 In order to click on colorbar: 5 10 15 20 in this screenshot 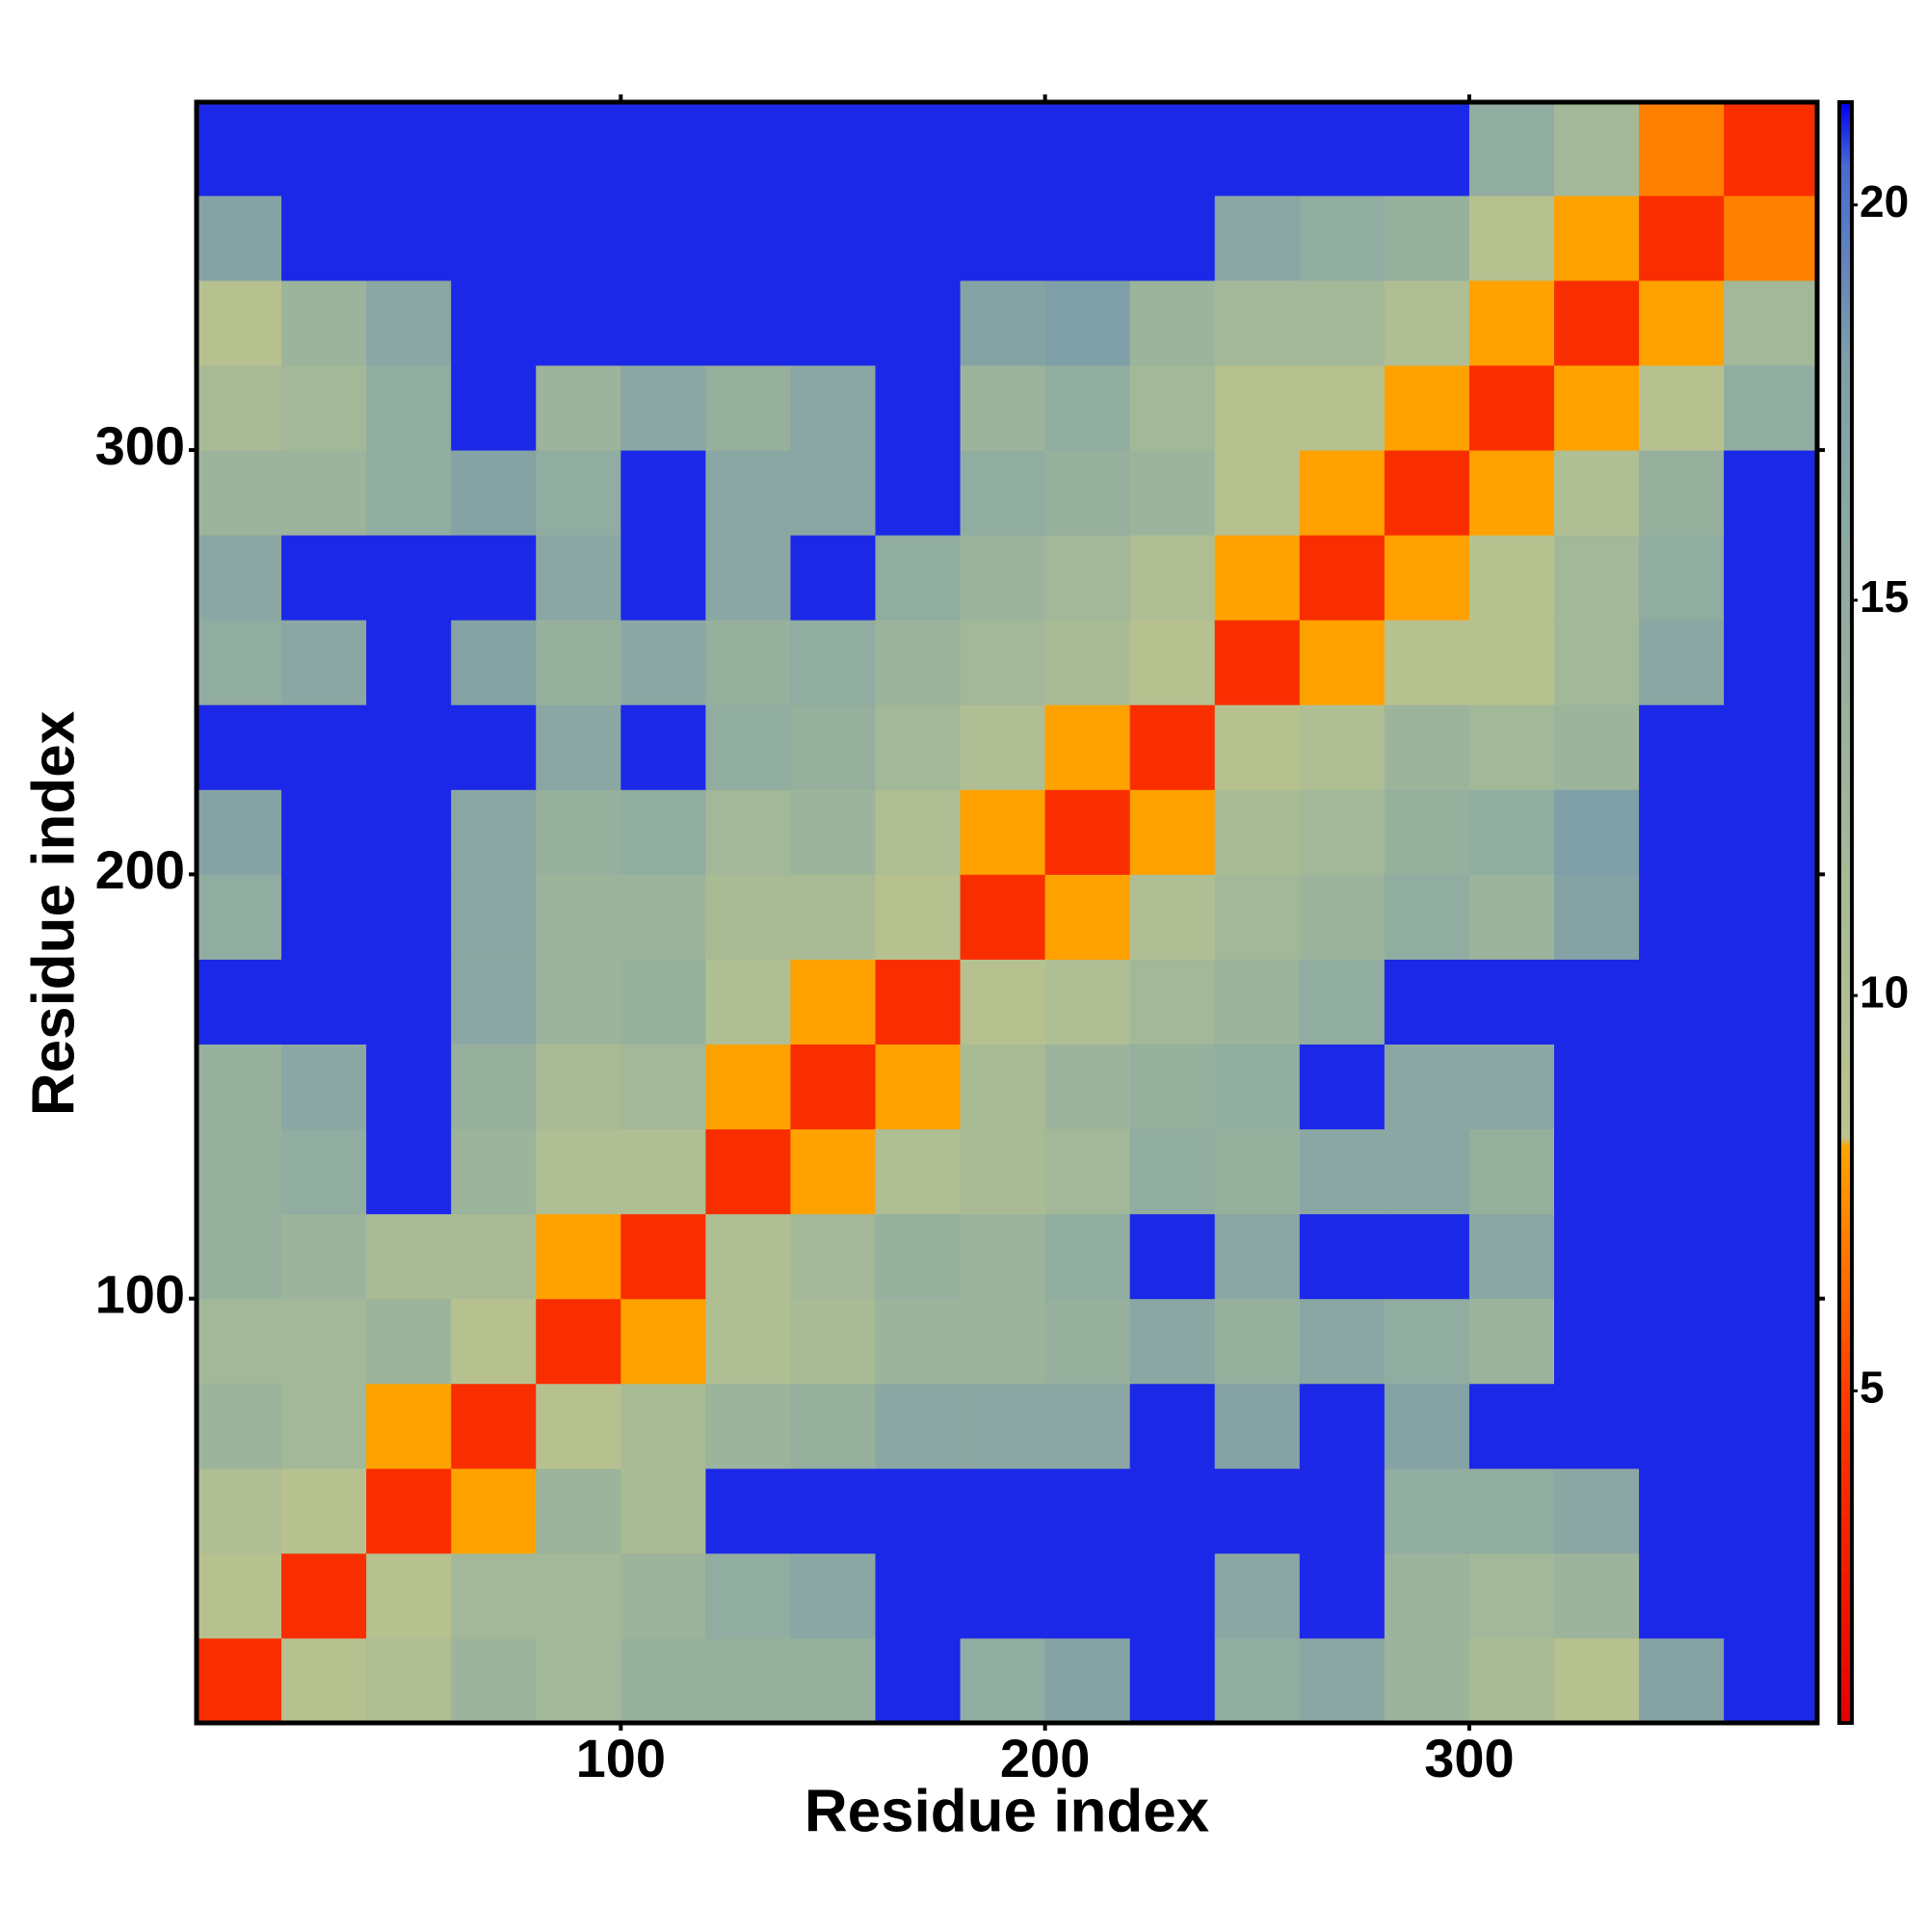, I will do `click(1873, 912)`.